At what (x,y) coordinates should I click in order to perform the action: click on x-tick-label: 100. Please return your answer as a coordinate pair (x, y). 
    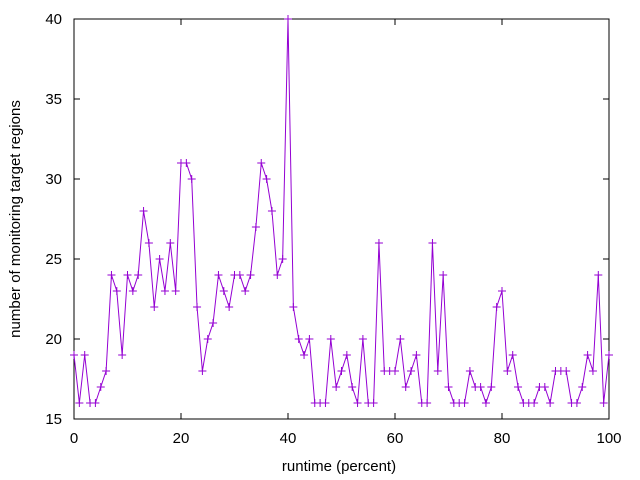
    Looking at the image, I should click on (608, 438).